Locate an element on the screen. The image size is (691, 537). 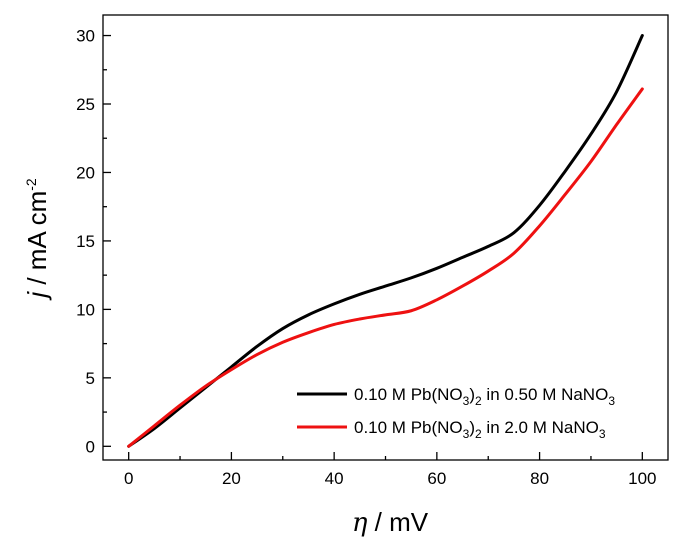
y-tick-label-25: 25 is located at coordinates (85, 104).